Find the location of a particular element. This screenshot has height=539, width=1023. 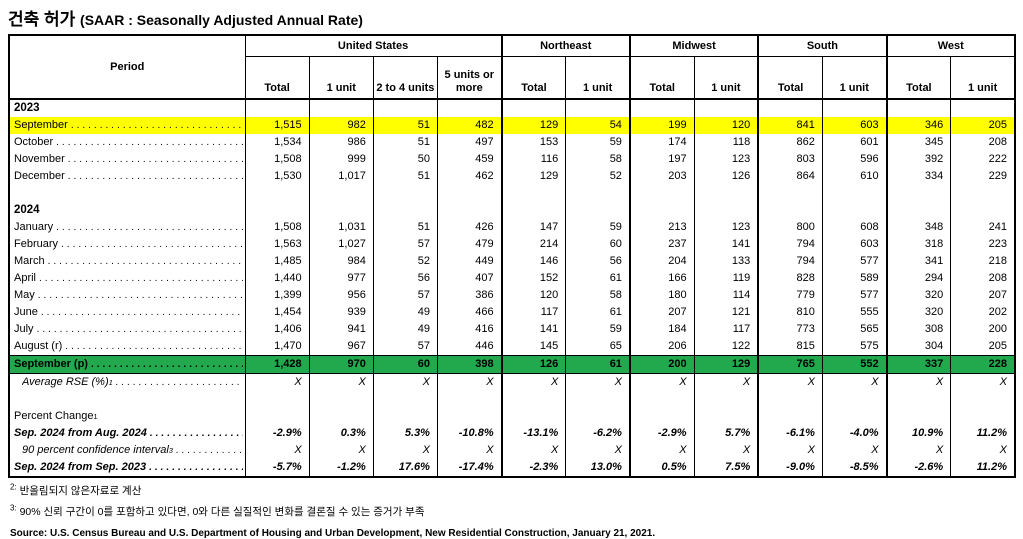

cell-value: 815 is located at coordinates (790, 347).